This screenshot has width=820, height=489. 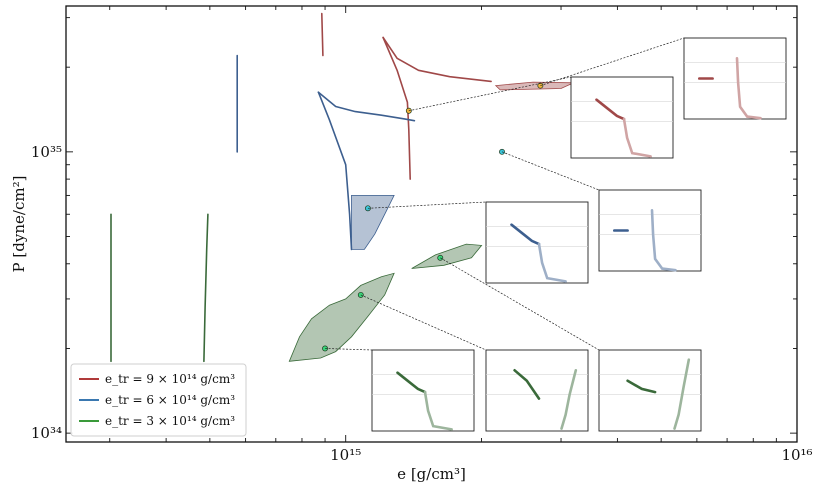 What do you see at coordinates (431, 474) in the screenshot?
I see `x-axis-label: e [g/cm³]` at bounding box center [431, 474].